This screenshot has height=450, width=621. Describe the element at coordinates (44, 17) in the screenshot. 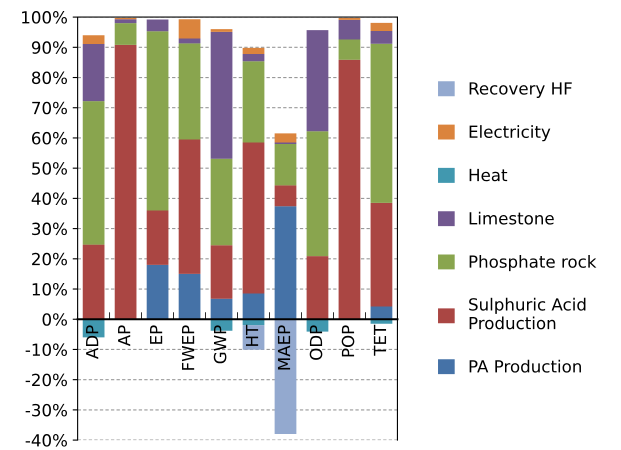

I see `y-tick-label: 100%` at that location.